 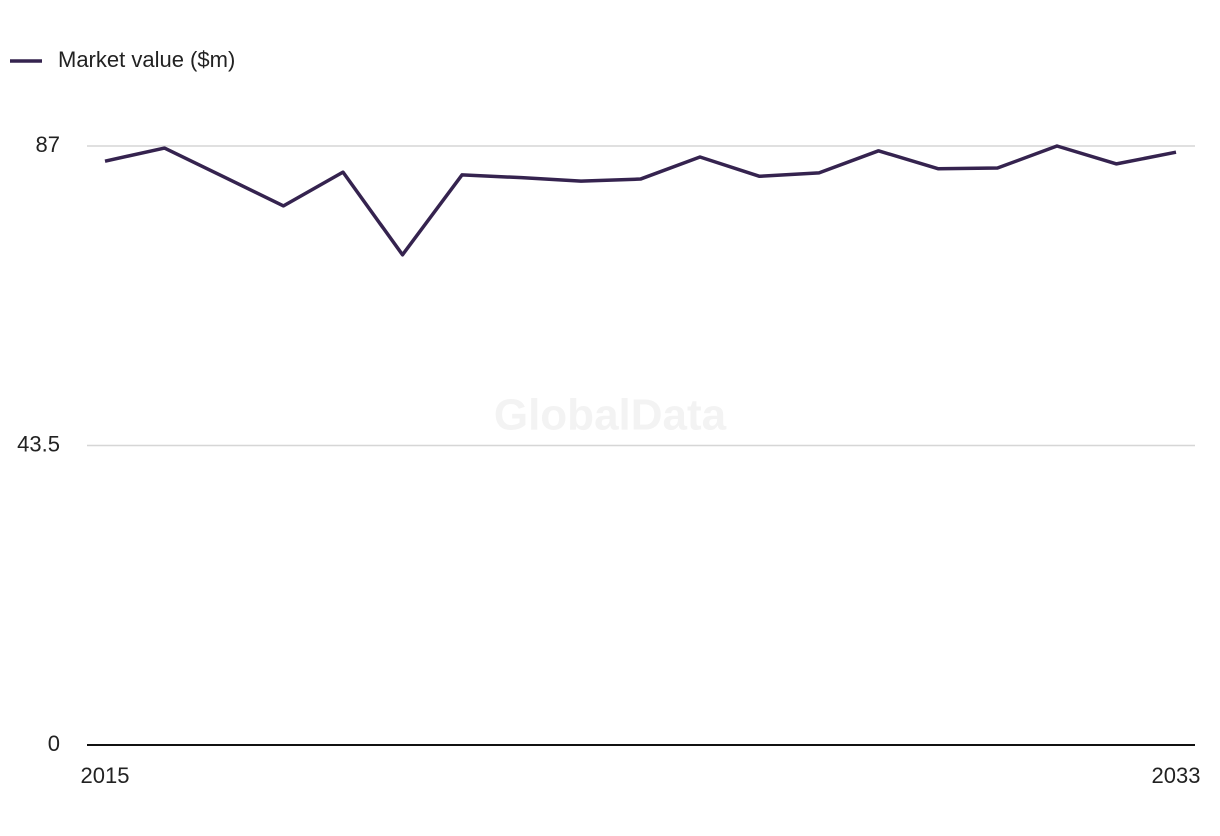 What do you see at coordinates (38, 443) in the screenshot?
I see `y-tick-label: 43.5` at bounding box center [38, 443].